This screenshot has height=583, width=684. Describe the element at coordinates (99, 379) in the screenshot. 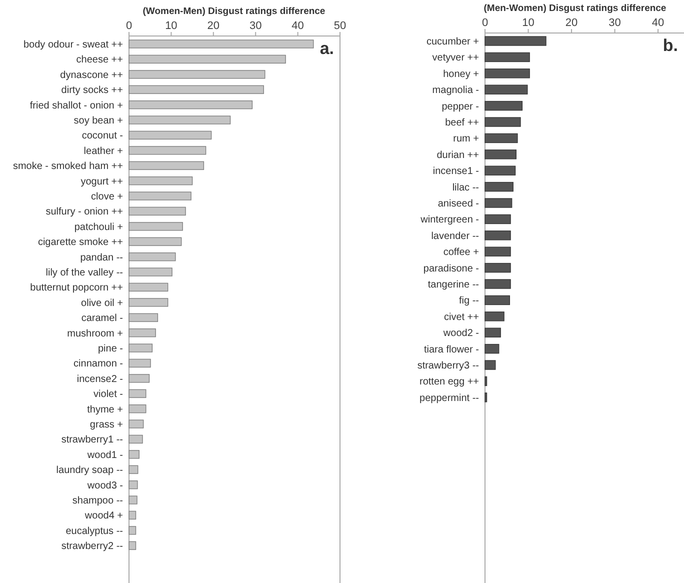

I see `y-tick-label: incense2 -` at that location.